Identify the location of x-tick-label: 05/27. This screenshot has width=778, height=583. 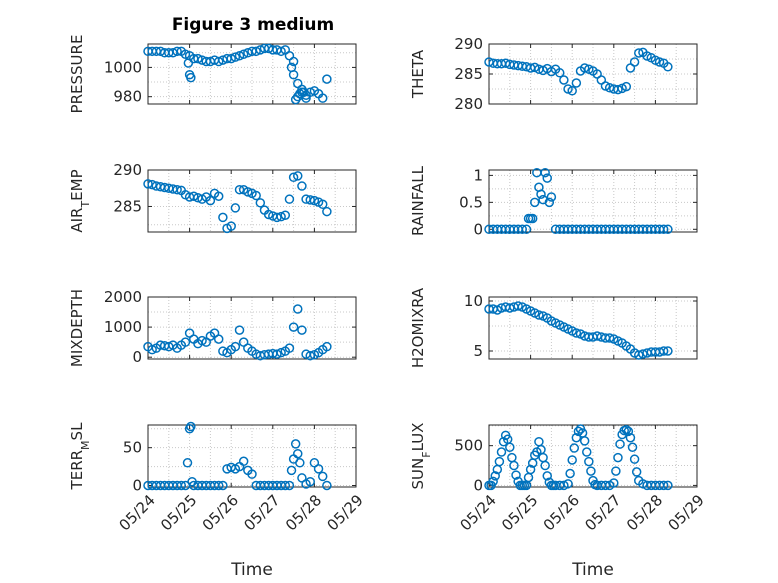
(261, 512).